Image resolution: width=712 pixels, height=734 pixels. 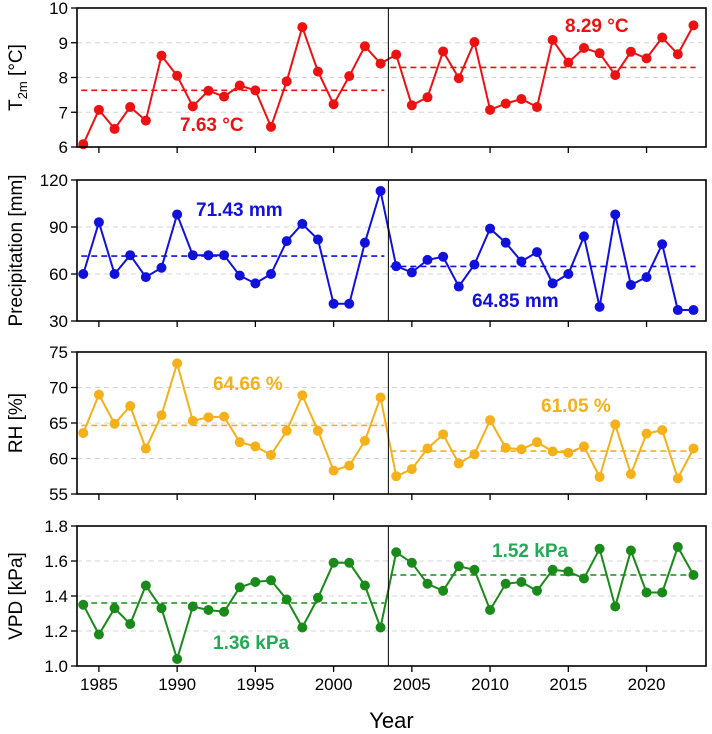 I want to click on mean-label: 64.66 %, so click(x=248, y=384).